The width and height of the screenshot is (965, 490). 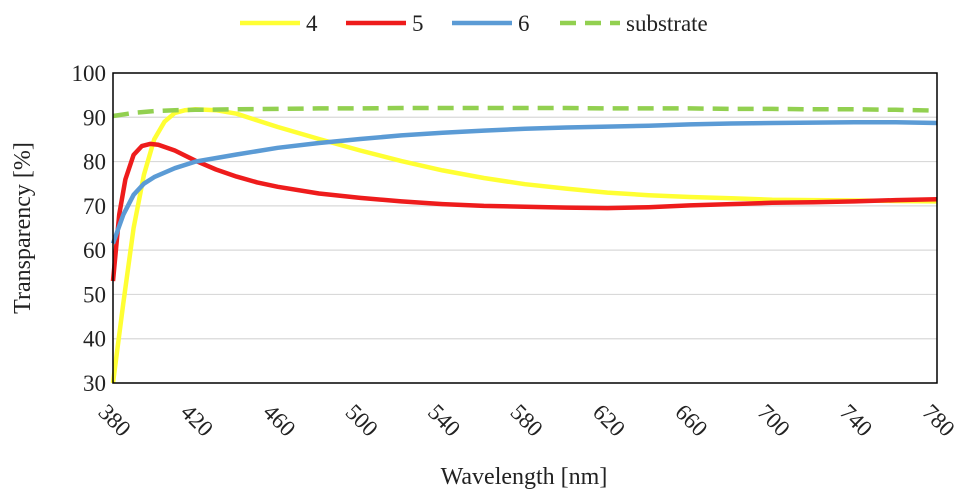 What do you see at coordinates (691, 420) in the screenshot?
I see `x-tick-label: 660` at bounding box center [691, 420].